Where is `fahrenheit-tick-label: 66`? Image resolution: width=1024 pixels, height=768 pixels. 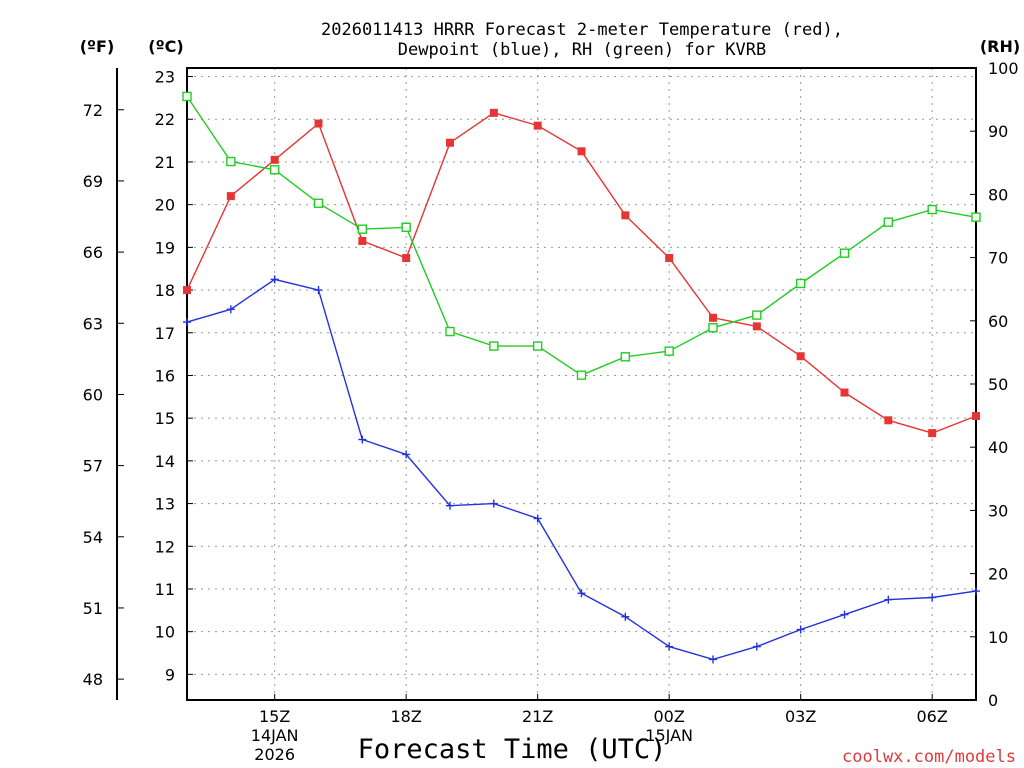
fahrenheit-tick-label: 66 is located at coordinates (93, 252).